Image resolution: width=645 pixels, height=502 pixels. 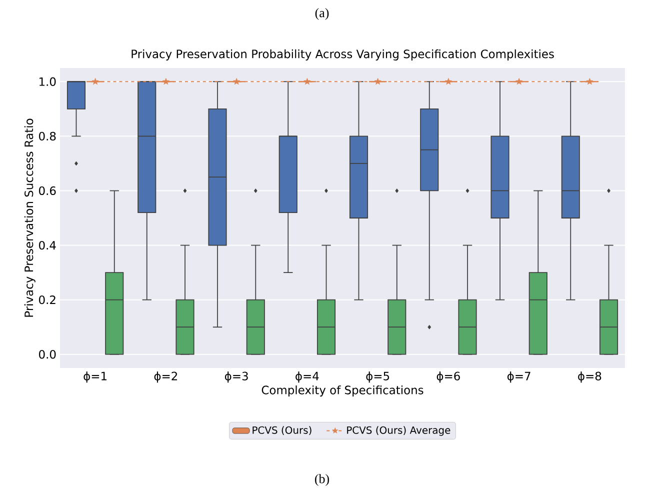 I want to click on x-tick-label: ϕ=5, so click(x=378, y=377).